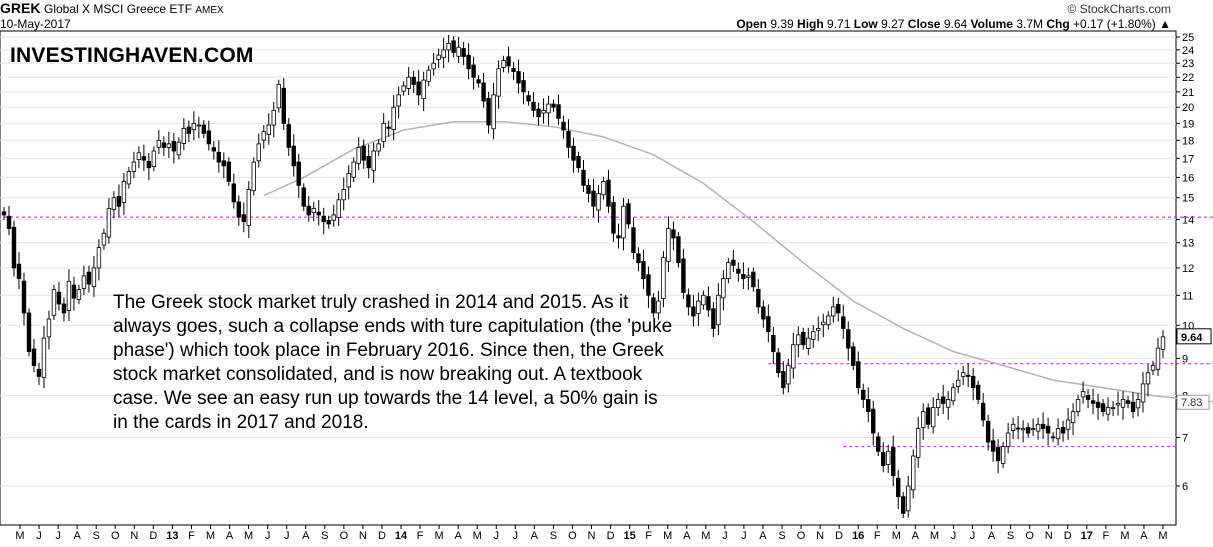  I want to click on source-credit: © StockCharts.com, so click(1119, 9).